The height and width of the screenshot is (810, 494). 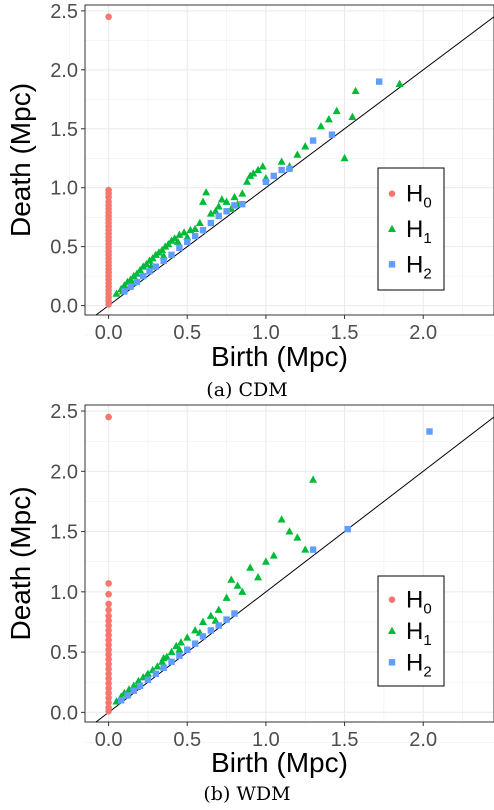 I want to click on y-tick-label: 0.5, so click(x=64, y=248).